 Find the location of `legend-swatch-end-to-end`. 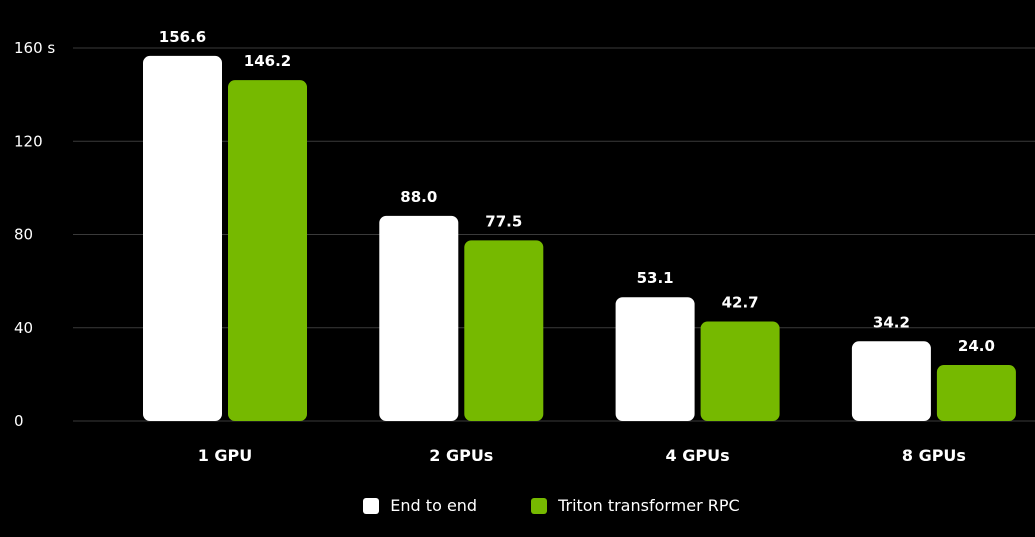

legend-swatch-end-to-end is located at coordinates (371, 505).